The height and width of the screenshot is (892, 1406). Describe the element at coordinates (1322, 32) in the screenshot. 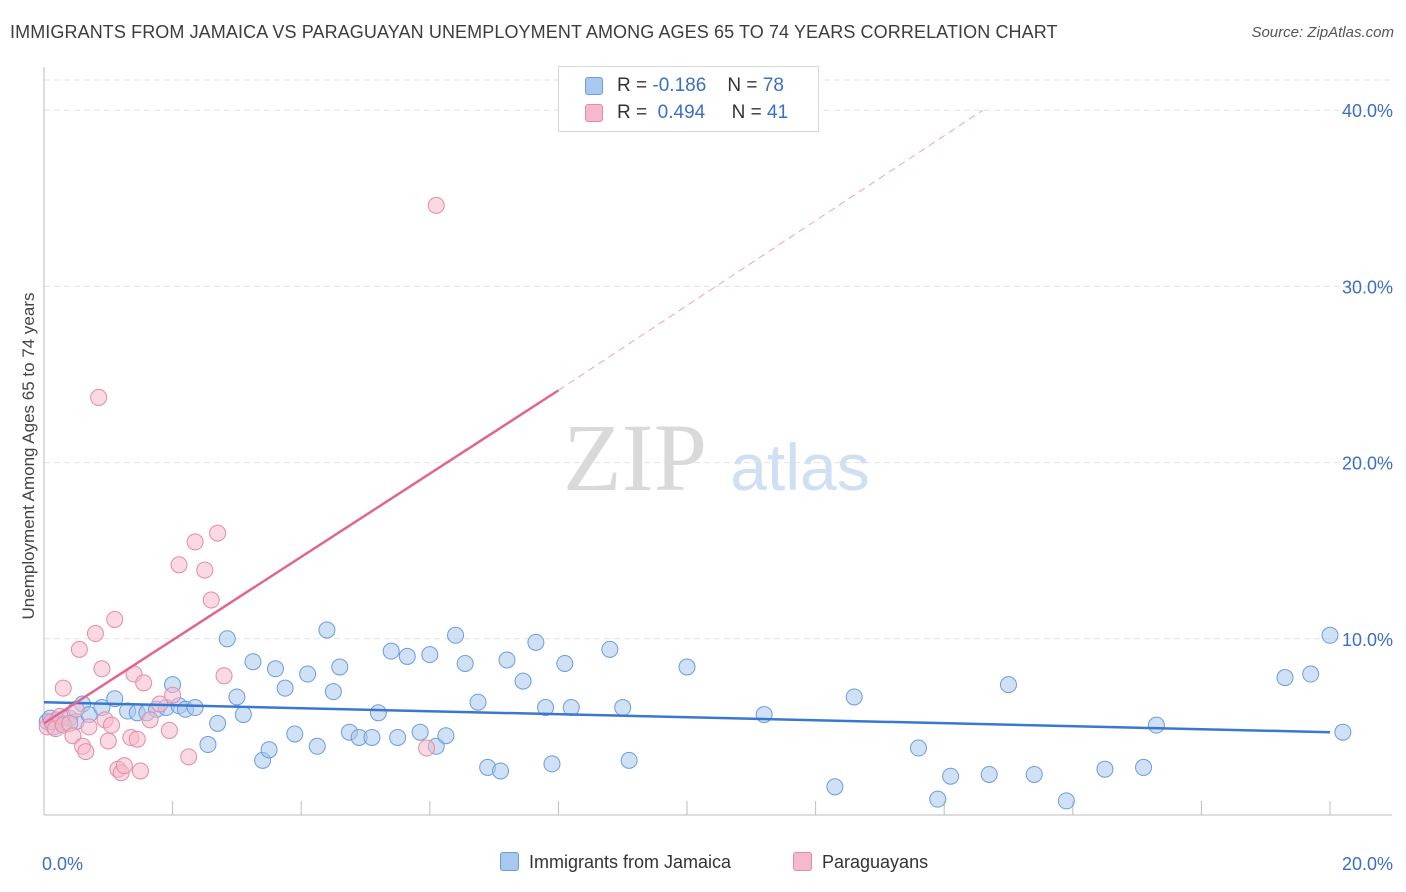

I see `chart-source: Source: ZipAtlas.com` at that location.